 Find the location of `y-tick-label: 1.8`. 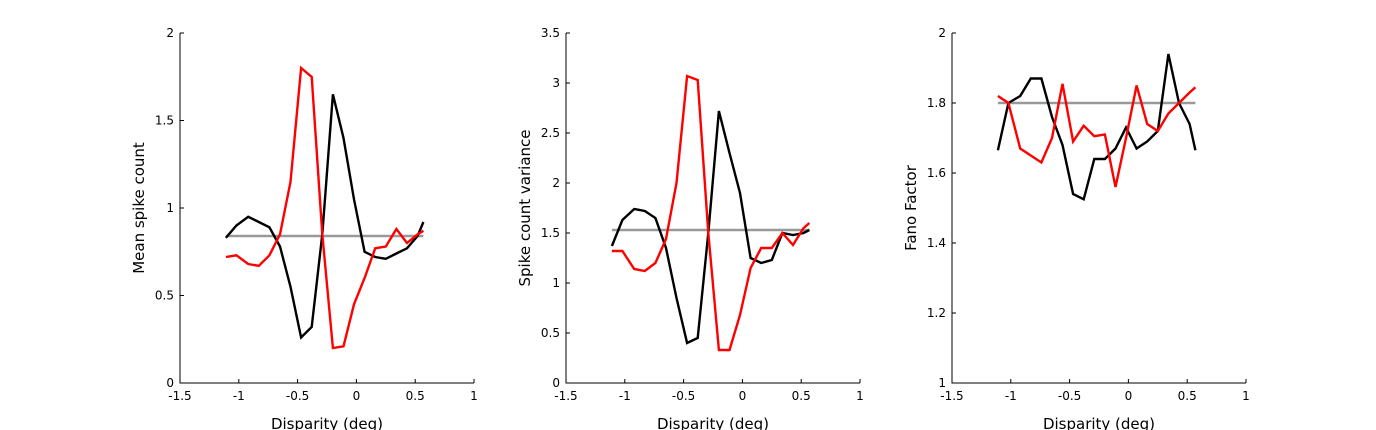

y-tick-label: 1.8 is located at coordinates (936, 103).